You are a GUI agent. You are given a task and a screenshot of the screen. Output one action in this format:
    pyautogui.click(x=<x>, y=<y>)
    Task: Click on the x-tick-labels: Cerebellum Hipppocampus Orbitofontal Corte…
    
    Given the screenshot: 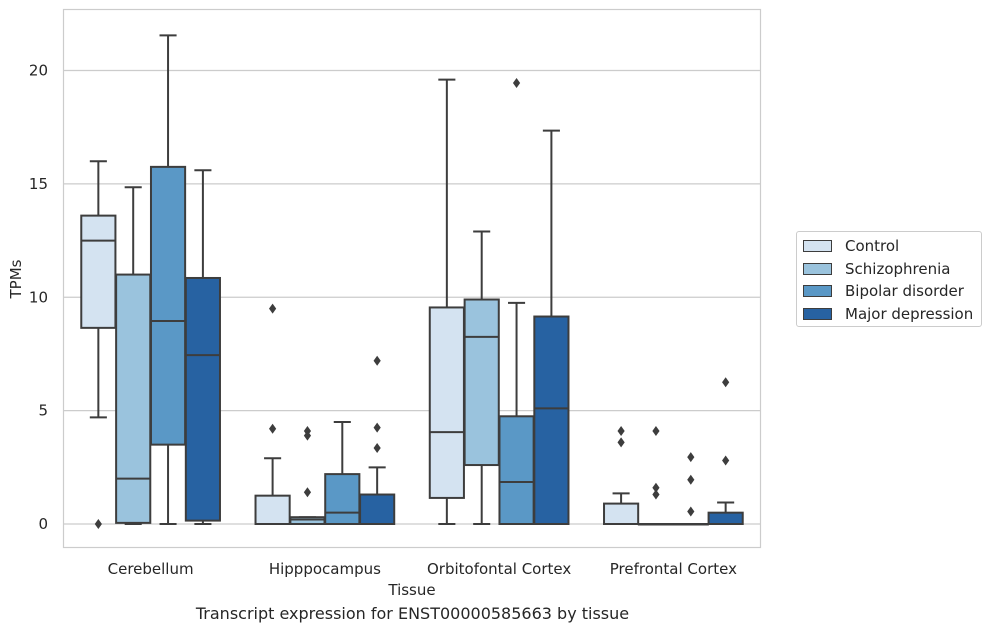 What is the action you would take?
    pyautogui.click(x=422, y=569)
    